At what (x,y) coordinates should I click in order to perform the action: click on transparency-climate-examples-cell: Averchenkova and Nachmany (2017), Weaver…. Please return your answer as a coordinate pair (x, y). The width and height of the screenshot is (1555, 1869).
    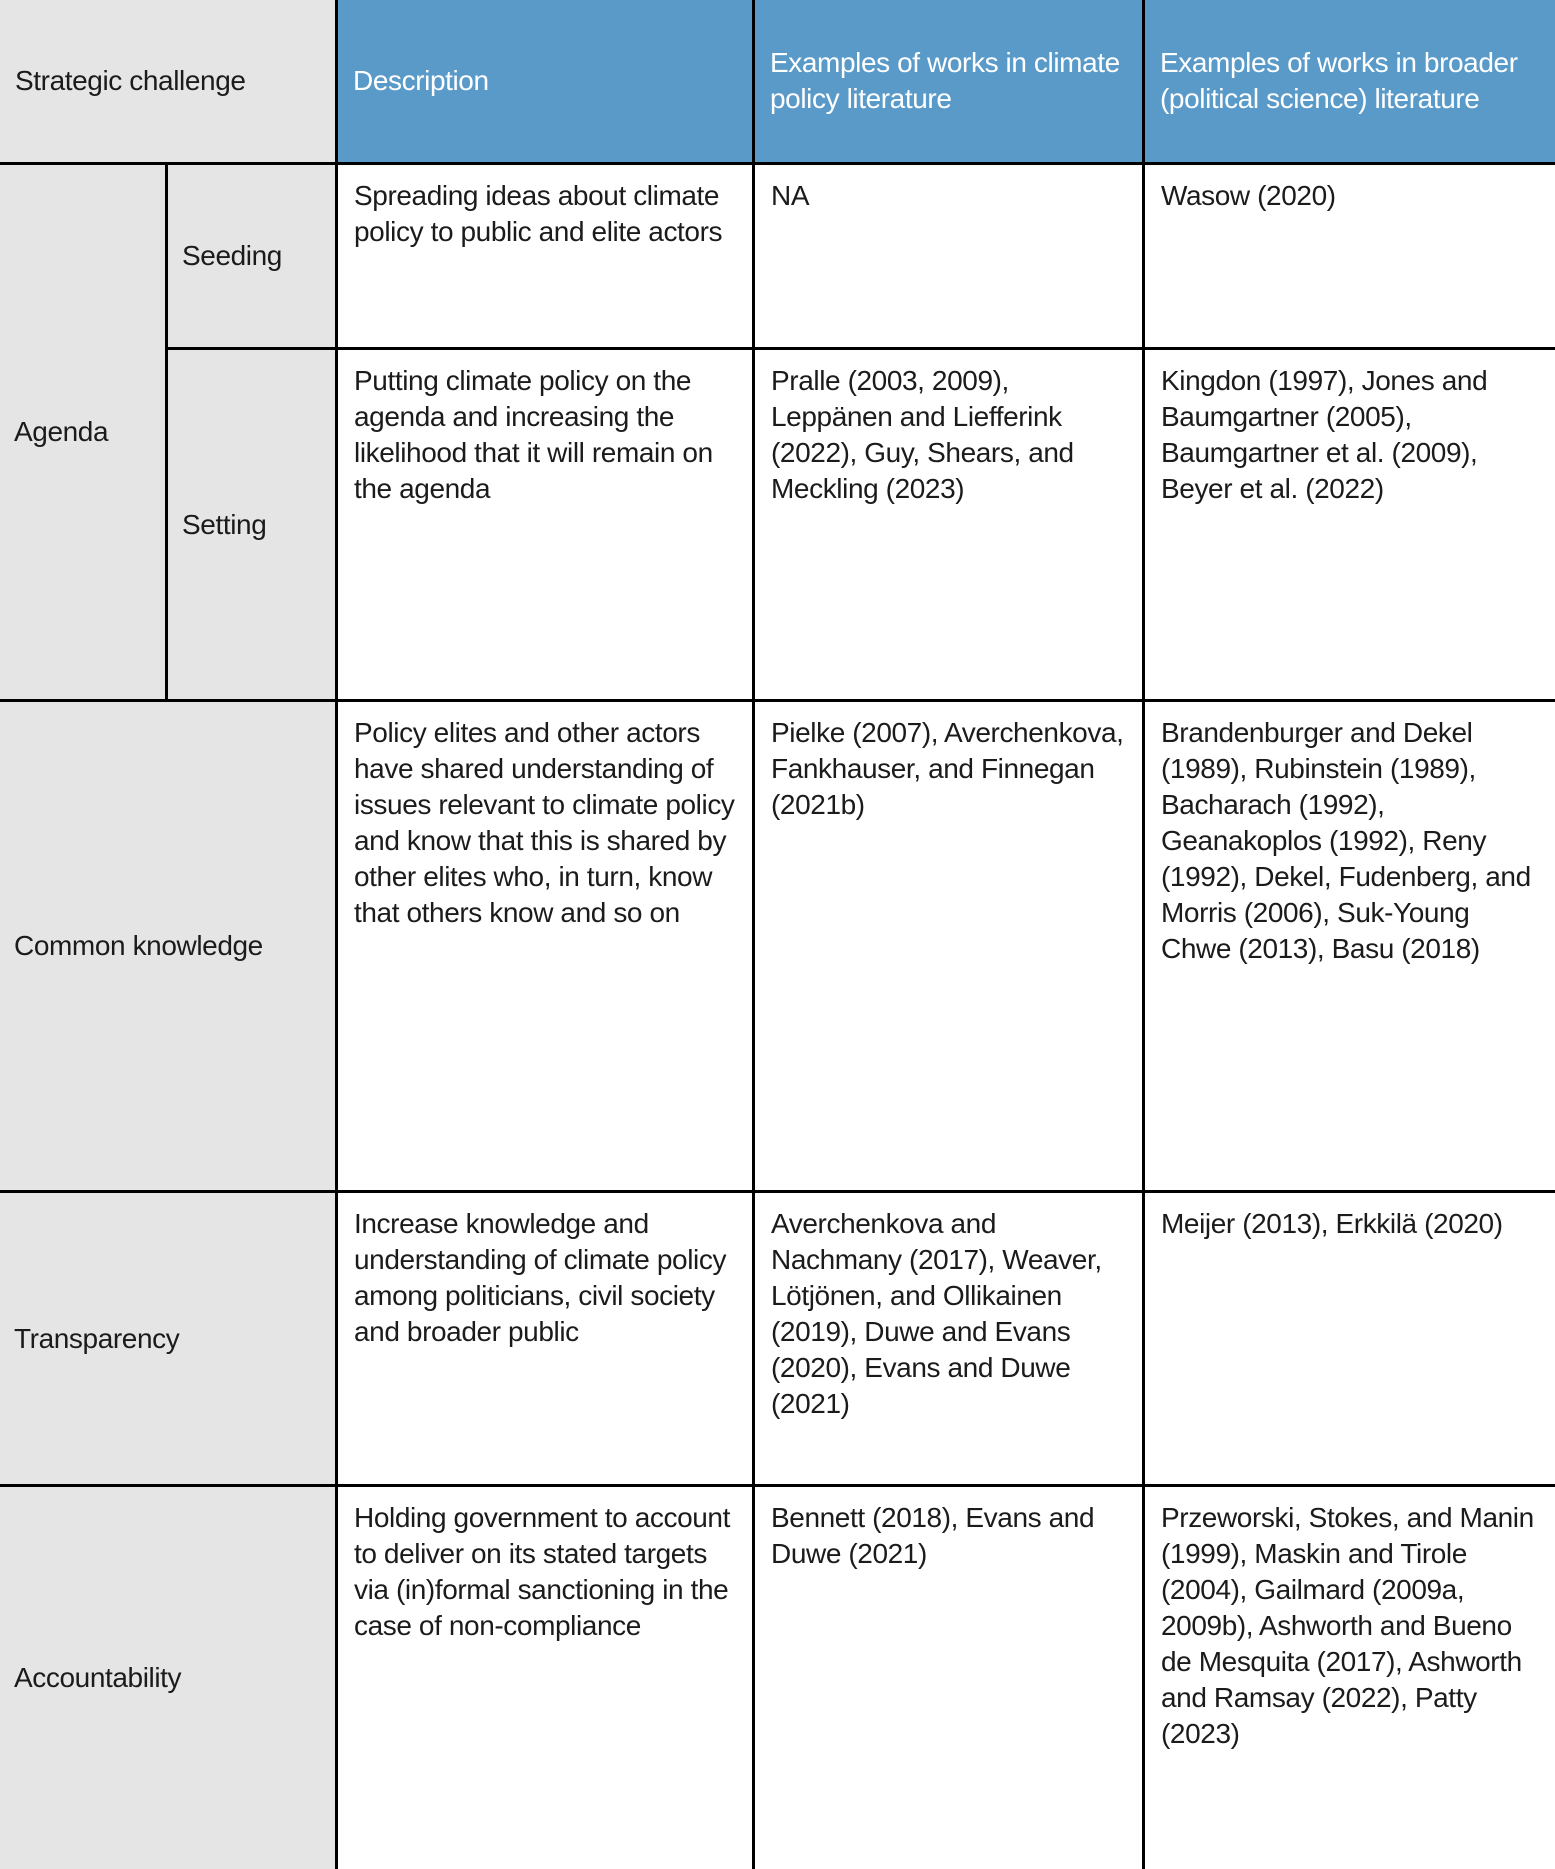
    Looking at the image, I should click on (950, 1340).